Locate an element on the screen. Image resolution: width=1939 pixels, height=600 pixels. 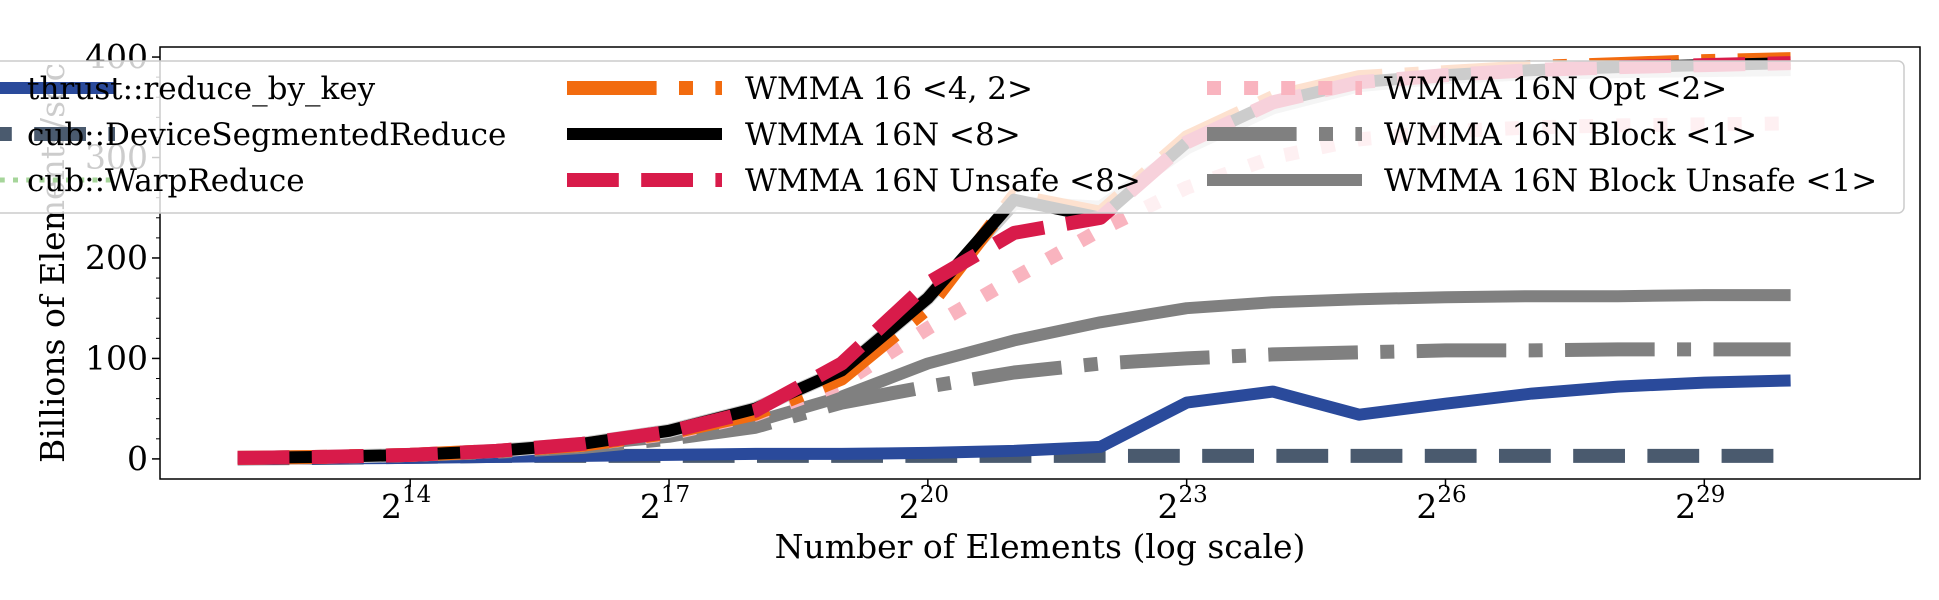
legend-label-8: WMMA 16N Block Unsafe <1> is located at coordinates (1630, 181).